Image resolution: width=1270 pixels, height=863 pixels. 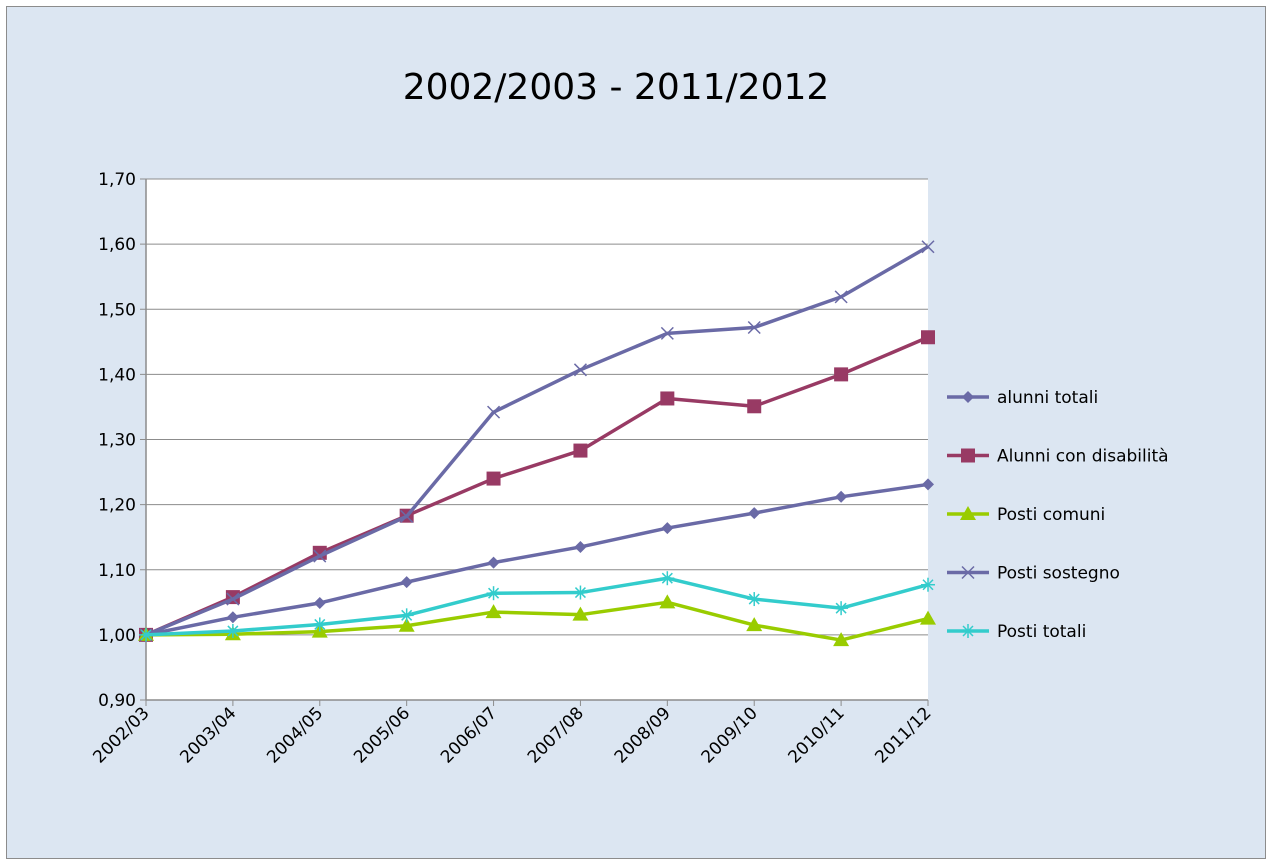 I want to click on legend-entry: alunni totali, so click(x=1022, y=398).